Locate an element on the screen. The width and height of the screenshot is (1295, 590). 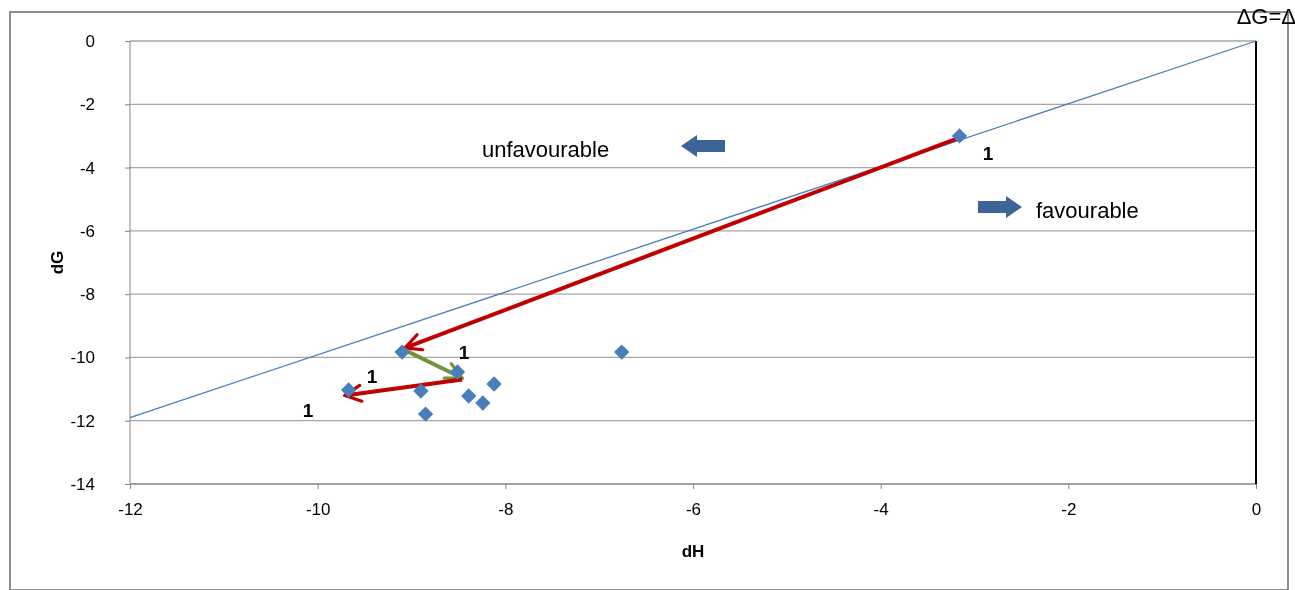
x-tick-label: -2 is located at coordinates (1069, 510).